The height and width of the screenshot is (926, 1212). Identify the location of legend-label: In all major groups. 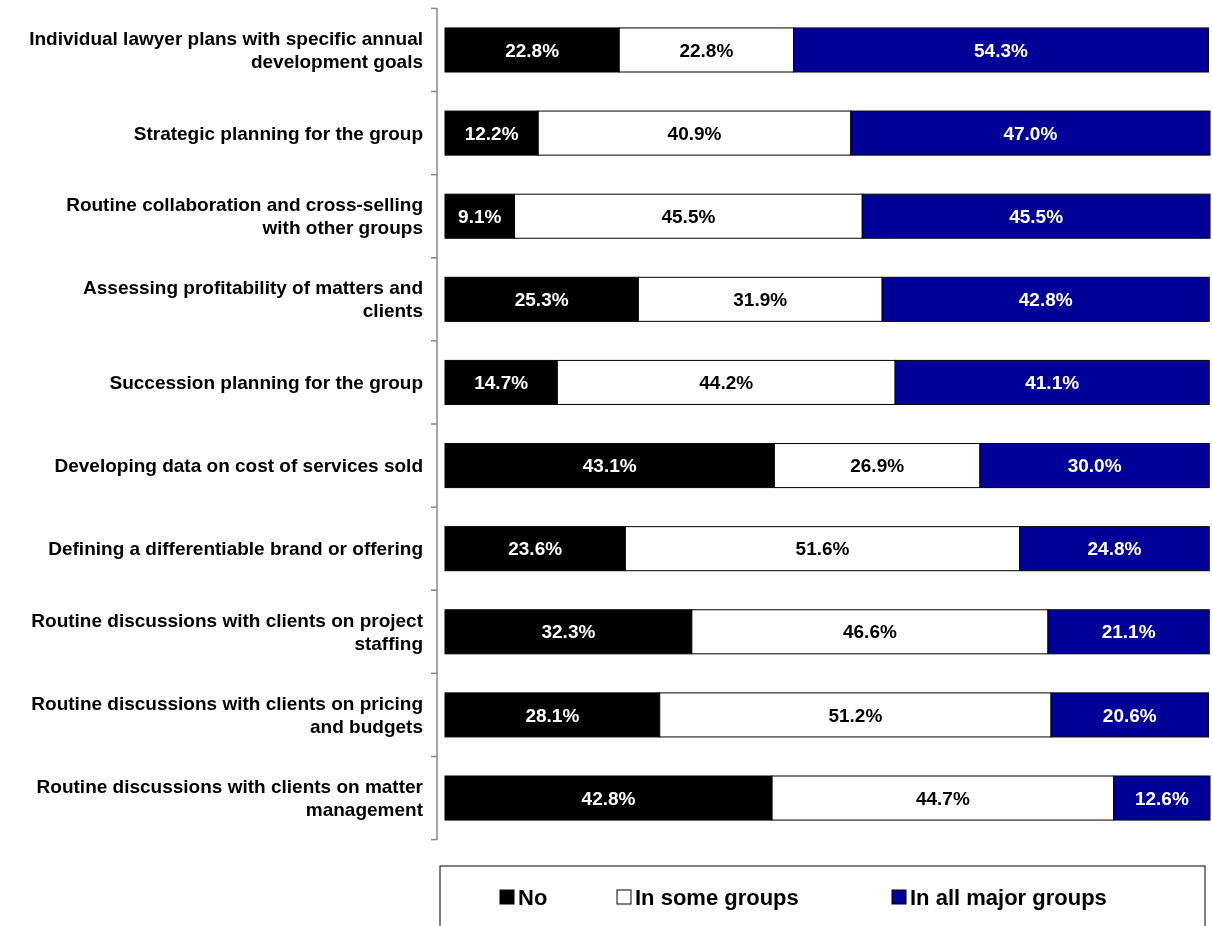
(1008, 897).